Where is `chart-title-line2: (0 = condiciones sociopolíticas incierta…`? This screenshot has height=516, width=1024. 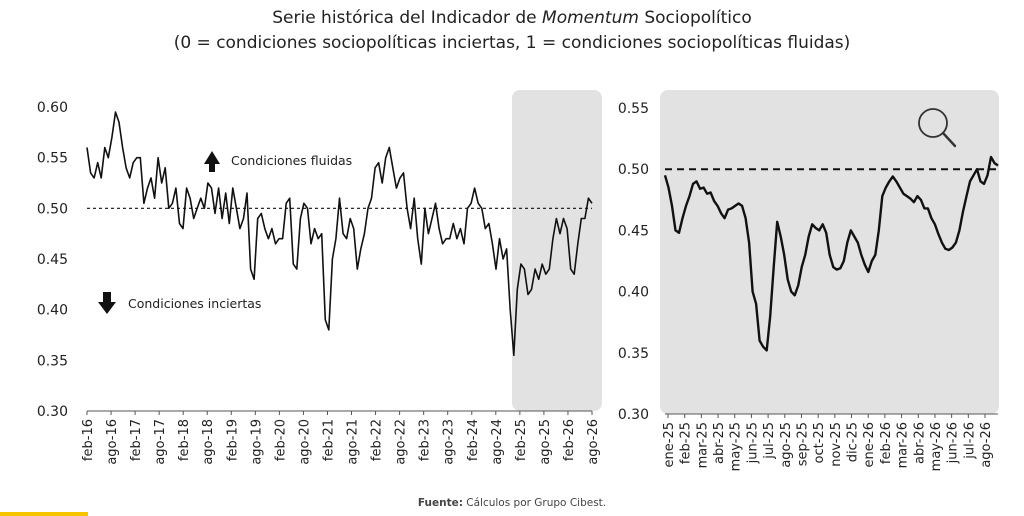 chart-title-line2: (0 = condiciones sociopolíticas incierta… is located at coordinates (512, 43).